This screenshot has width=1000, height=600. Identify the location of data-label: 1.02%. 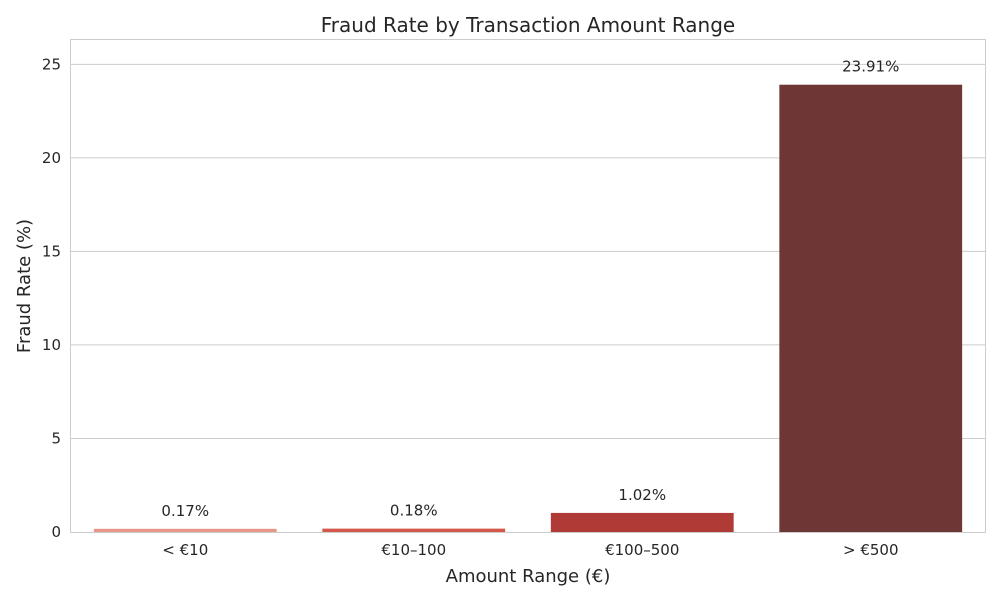
(642, 495).